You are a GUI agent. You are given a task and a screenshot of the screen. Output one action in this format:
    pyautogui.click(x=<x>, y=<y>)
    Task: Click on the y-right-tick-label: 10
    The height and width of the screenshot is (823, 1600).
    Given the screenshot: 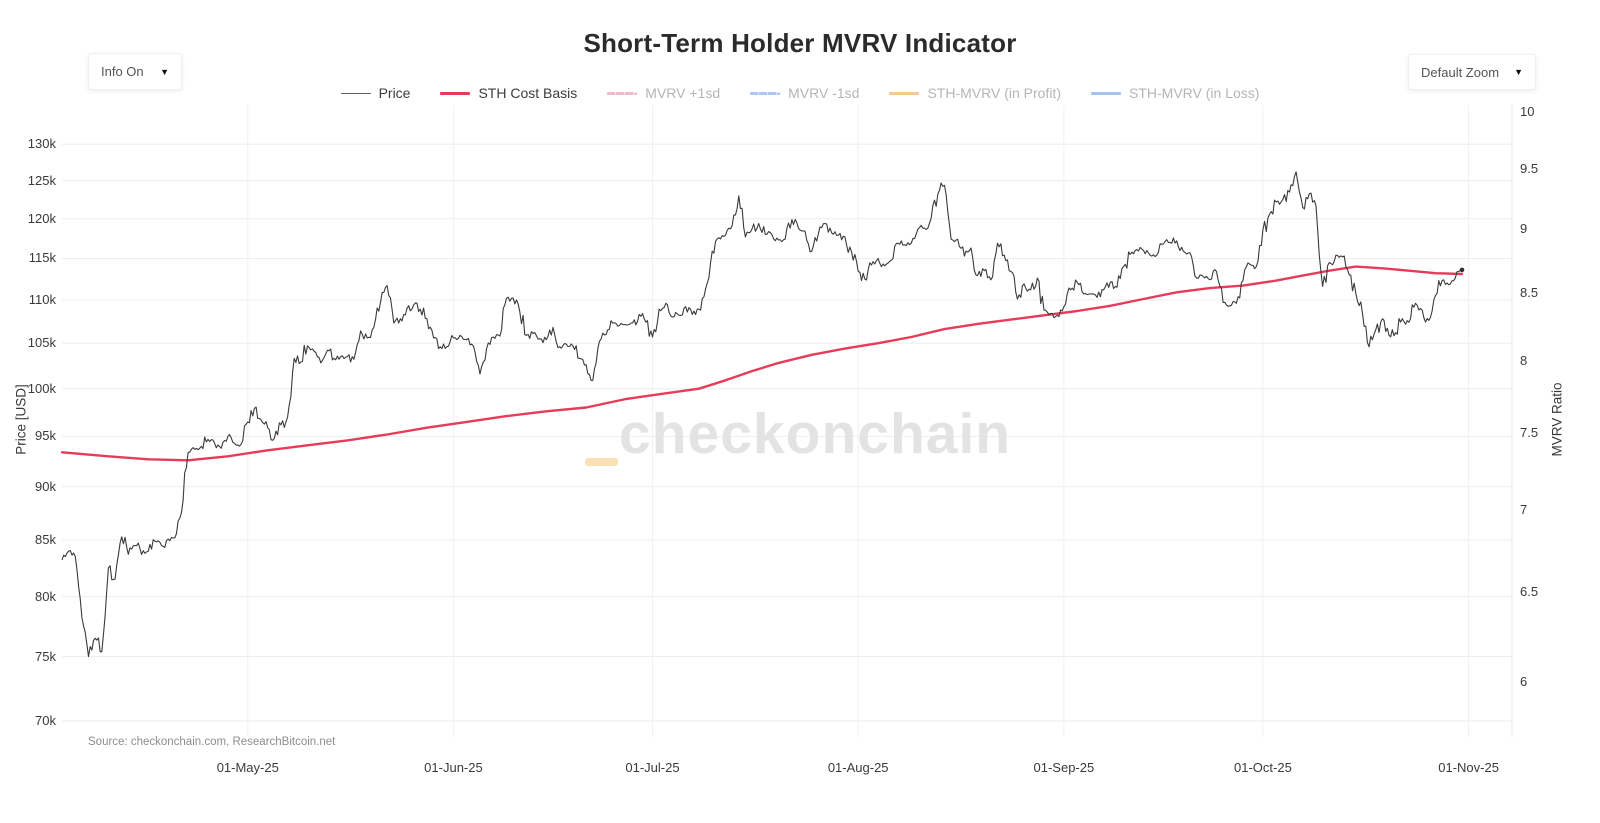 What is the action you would take?
    pyautogui.click(x=1527, y=111)
    